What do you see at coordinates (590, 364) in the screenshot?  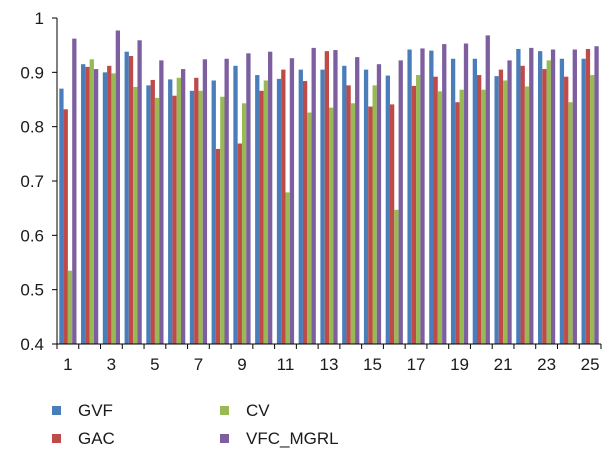 I see `x-tick-label: 25` at bounding box center [590, 364].